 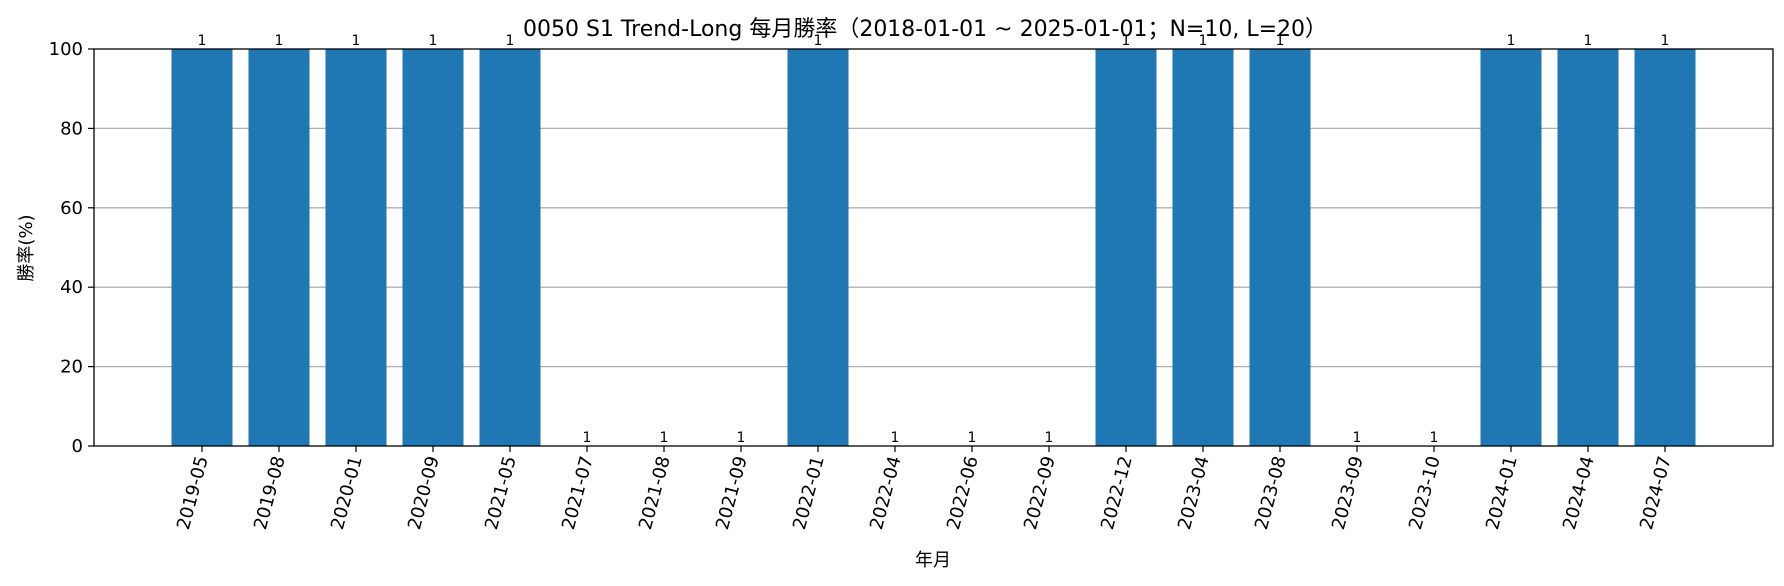 What do you see at coordinates (1425, 493) in the screenshot?
I see `x-tick-label: 2023-10` at bounding box center [1425, 493].